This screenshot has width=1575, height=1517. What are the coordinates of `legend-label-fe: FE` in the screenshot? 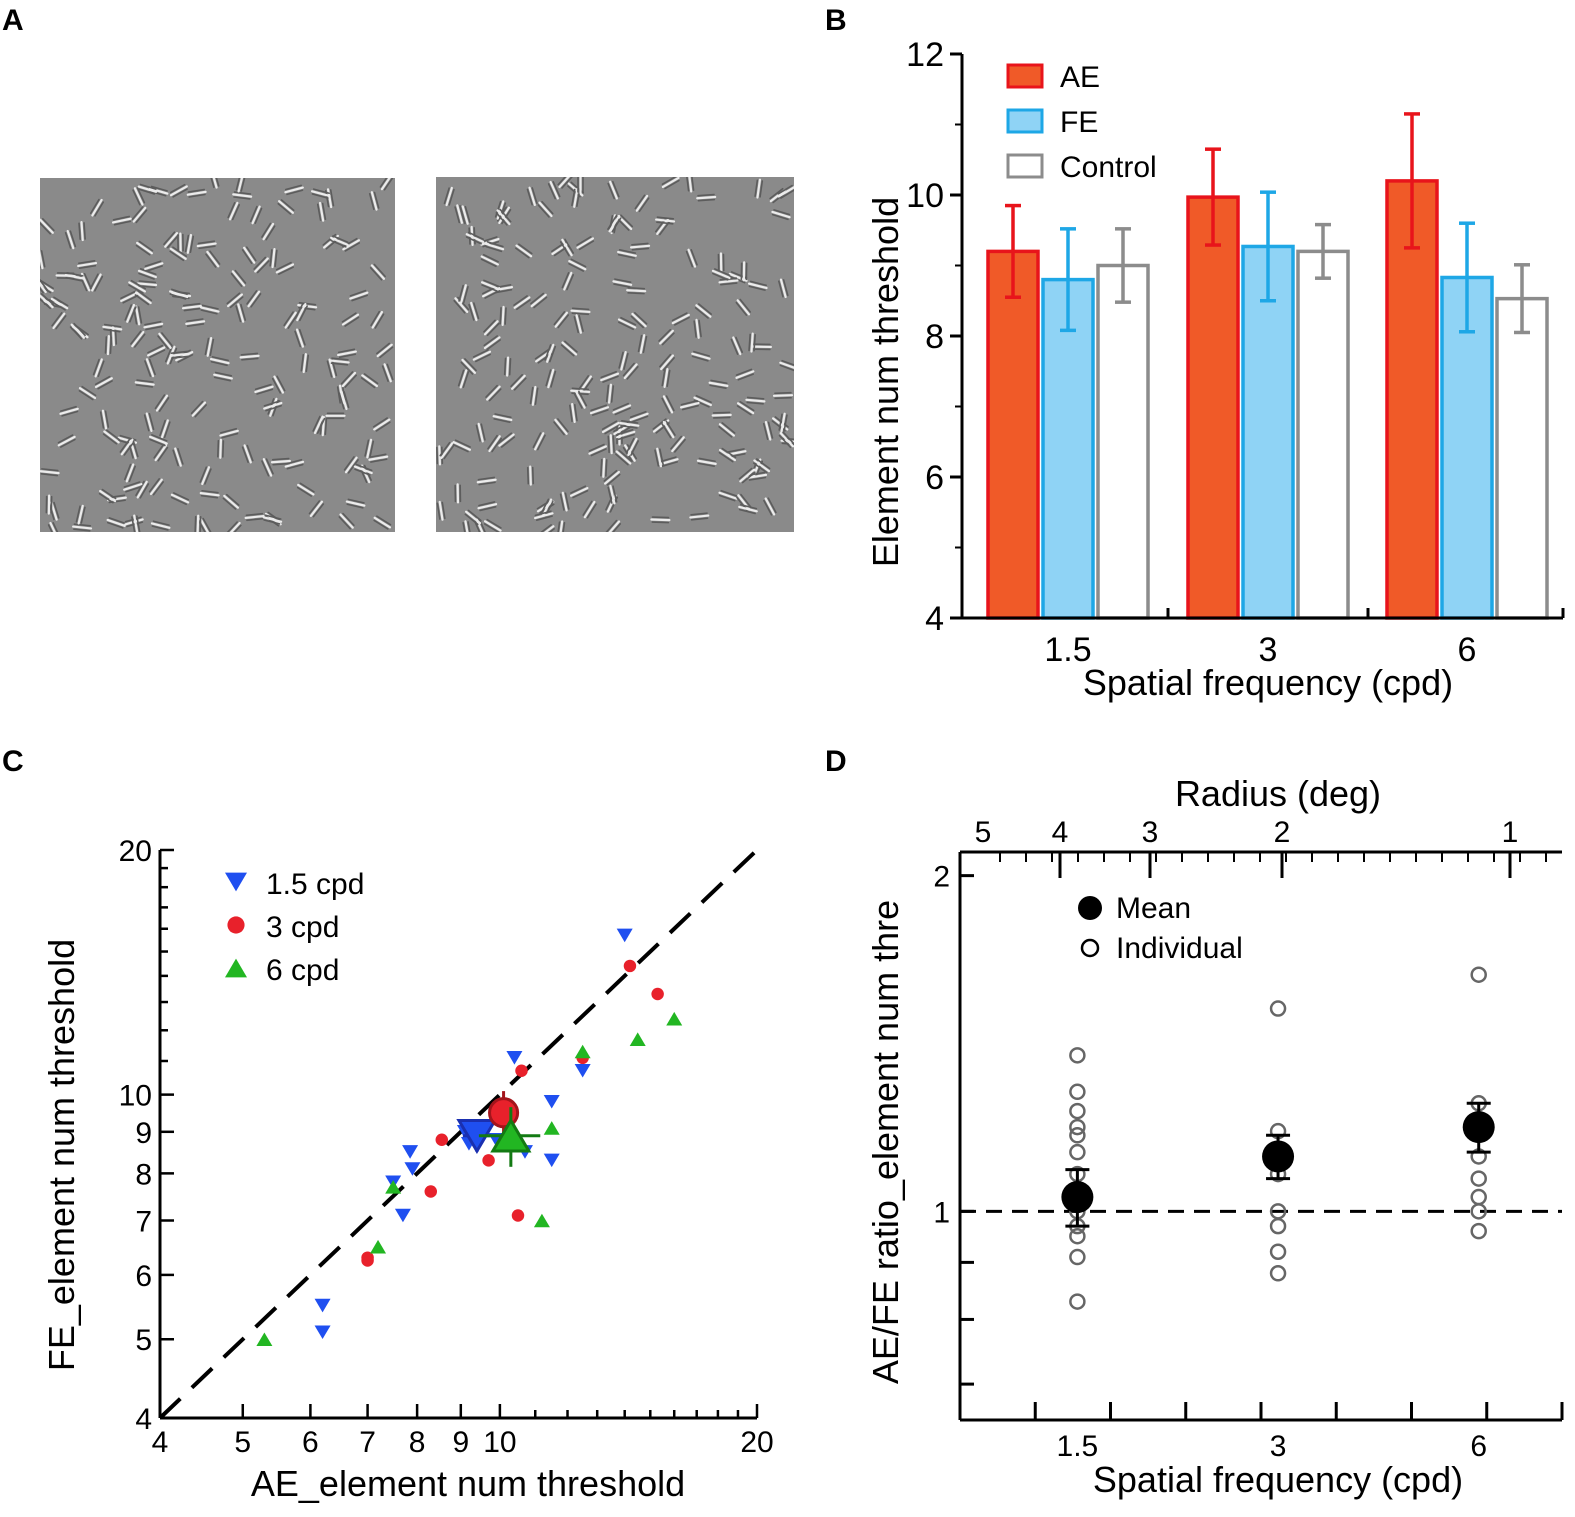 It's located at (1079, 122).